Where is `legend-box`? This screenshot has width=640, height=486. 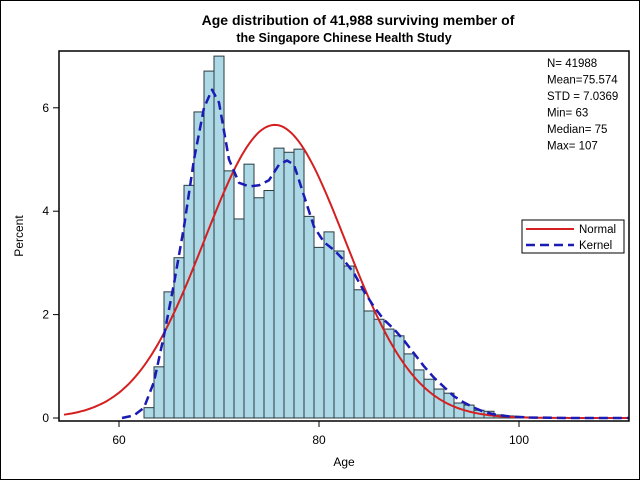 legend-box is located at coordinates (573, 236).